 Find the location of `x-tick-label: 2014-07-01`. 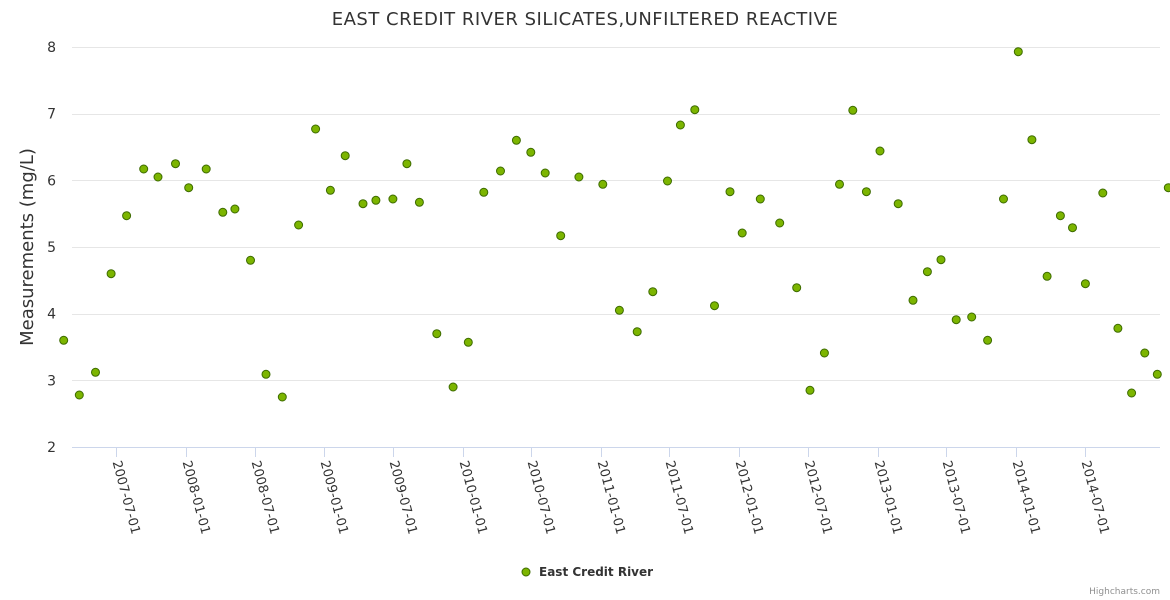

x-tick-label: 2014-07-01 is located at coordinates (1095, 497).